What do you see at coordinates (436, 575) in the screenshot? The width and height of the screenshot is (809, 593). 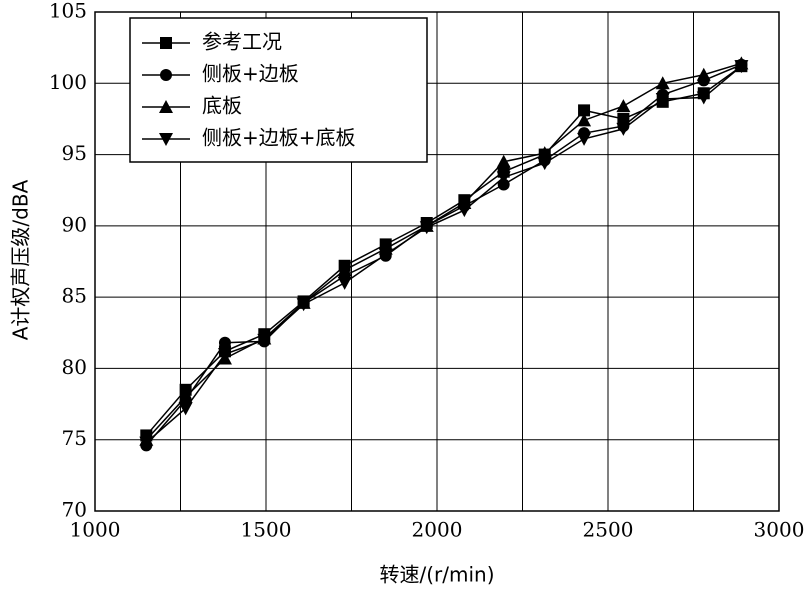 I see `x-axis-label: 转速/(r/min)` at bounding box center [436, 575].